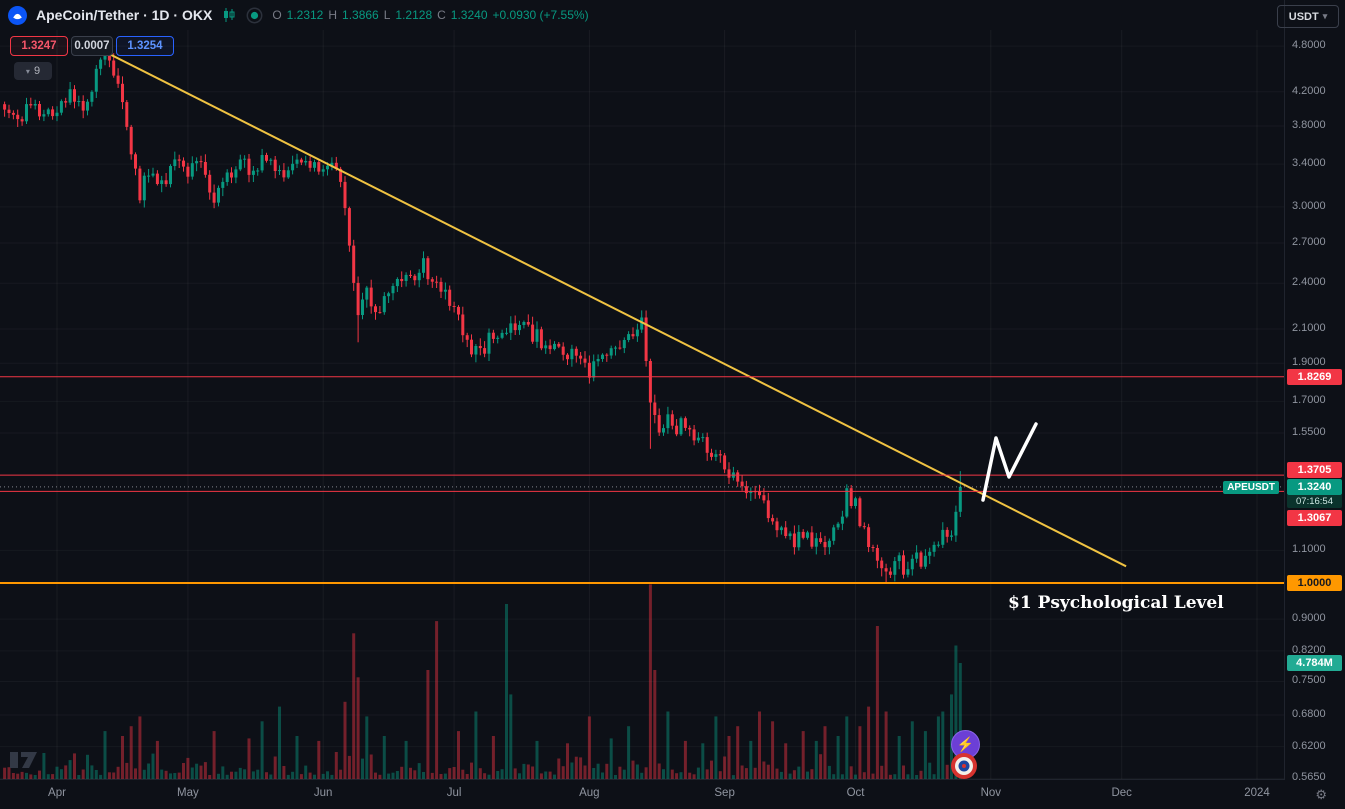 Image resolution: width=1345 pixels, height=809 pixels. Describe the element at coordinates (1309, 205) in the screenshot. I see `price-tick-label: 3.0000` at that location.